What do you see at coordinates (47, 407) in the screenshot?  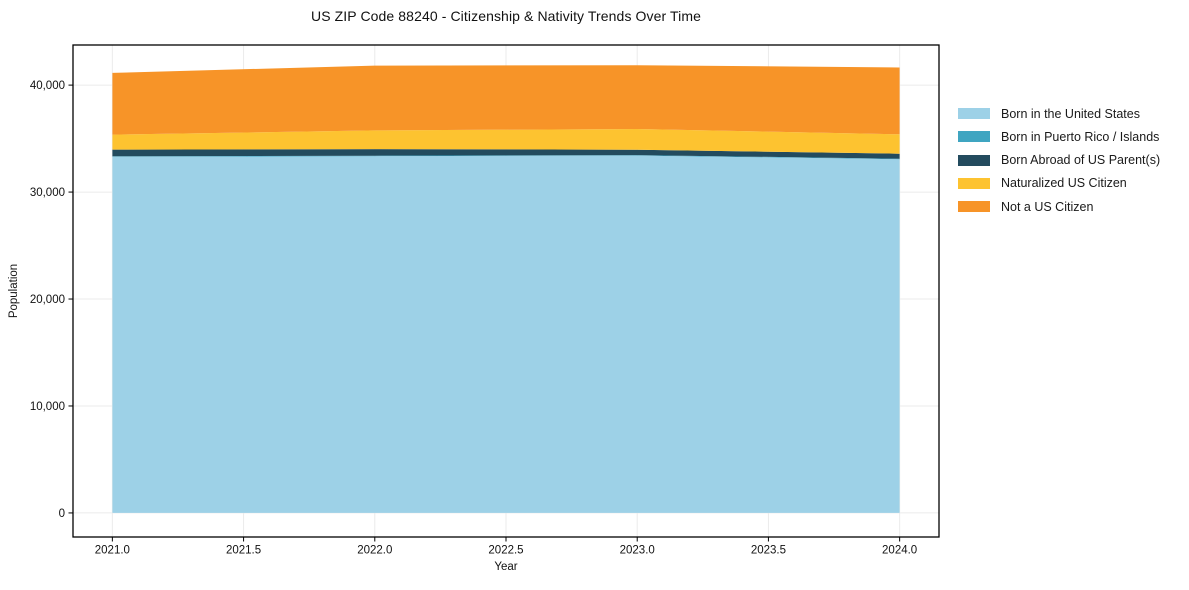 I see `y-tick-label: 10,000` at bounding box center [47, 407].